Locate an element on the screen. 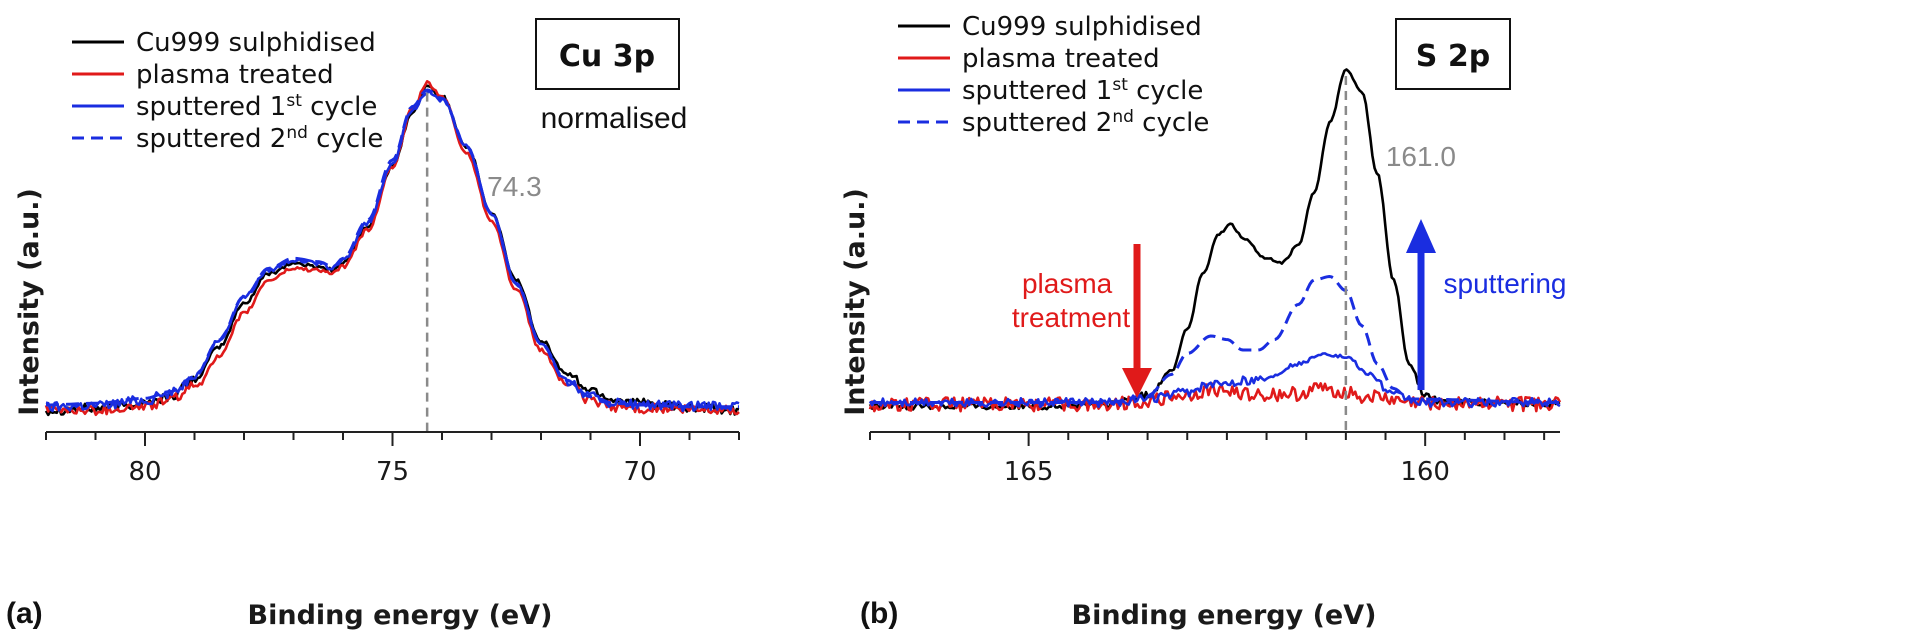 The height and width of the screenshot is (642, 1911). plasma-treatment-label: plasma treatment is located at coordinates (1071, 300).